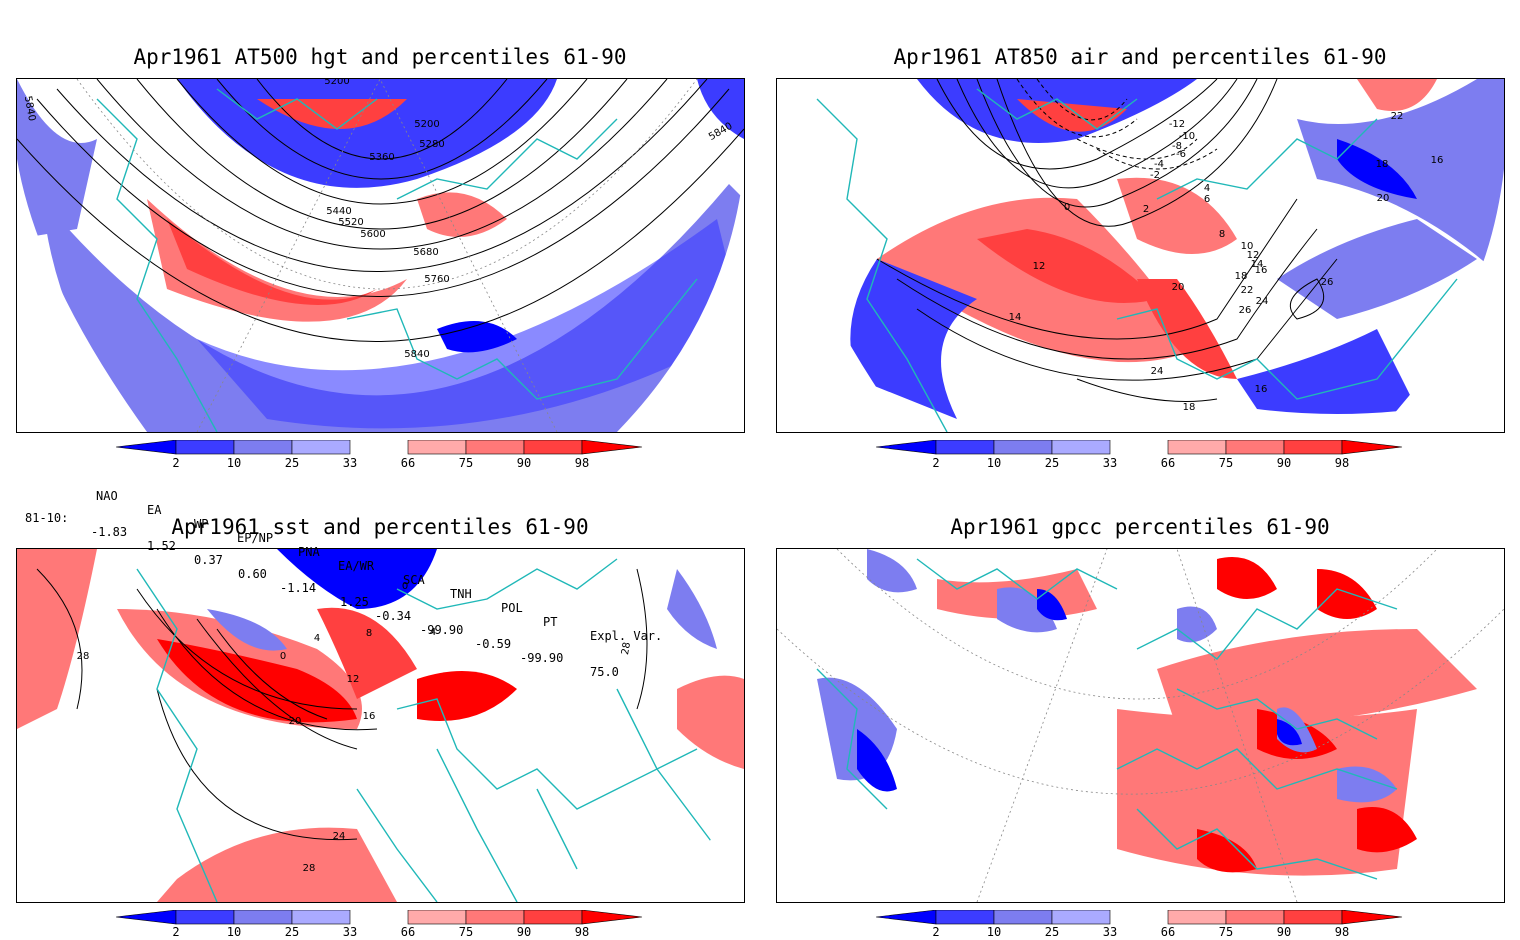 The image size is (1520, 940). I want to click on index-header: POL, so click(512, 608).